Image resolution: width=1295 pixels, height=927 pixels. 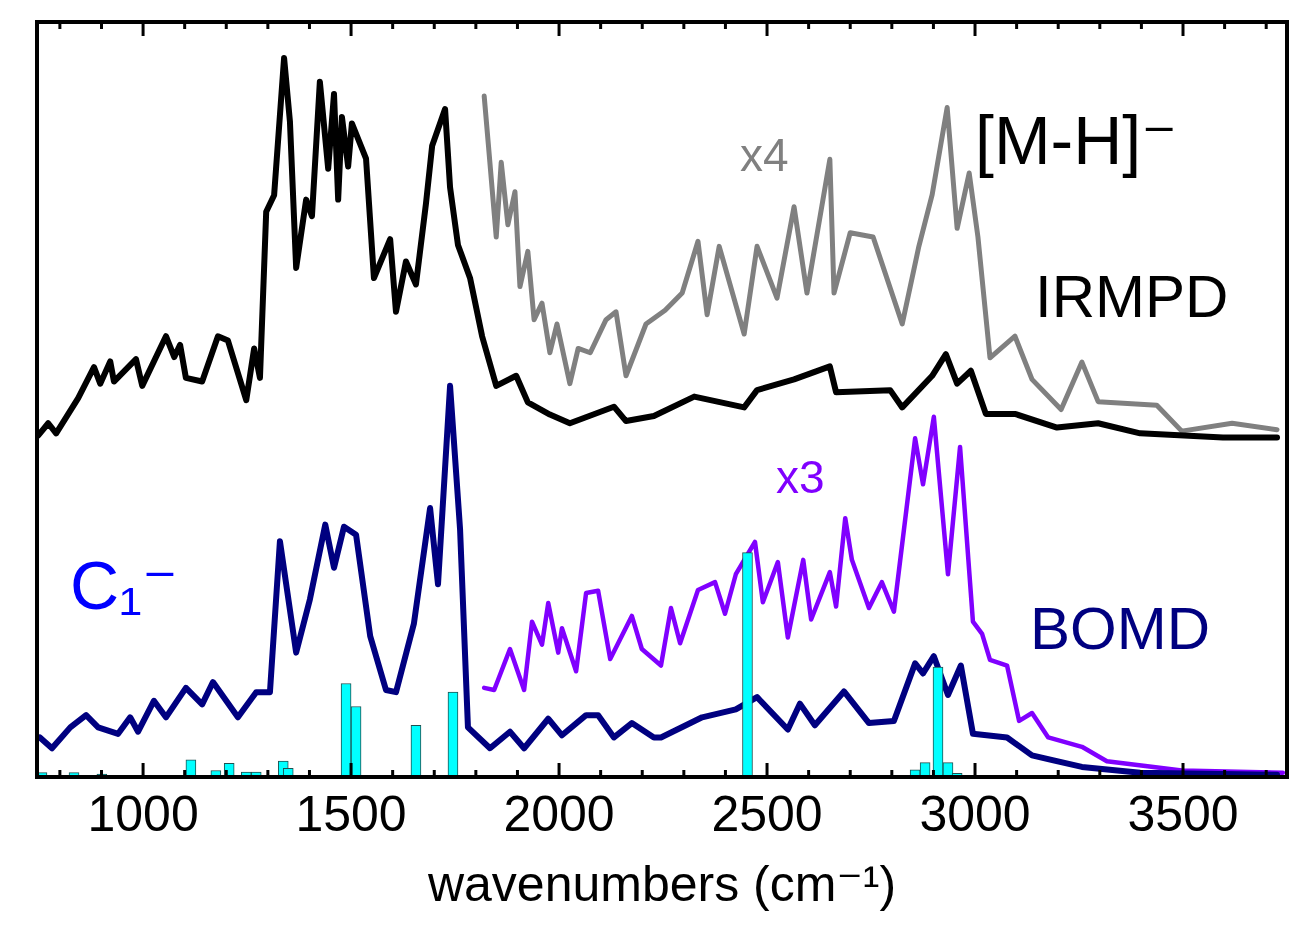 I want to click on series-label: x4, so click(x=764, y=154).